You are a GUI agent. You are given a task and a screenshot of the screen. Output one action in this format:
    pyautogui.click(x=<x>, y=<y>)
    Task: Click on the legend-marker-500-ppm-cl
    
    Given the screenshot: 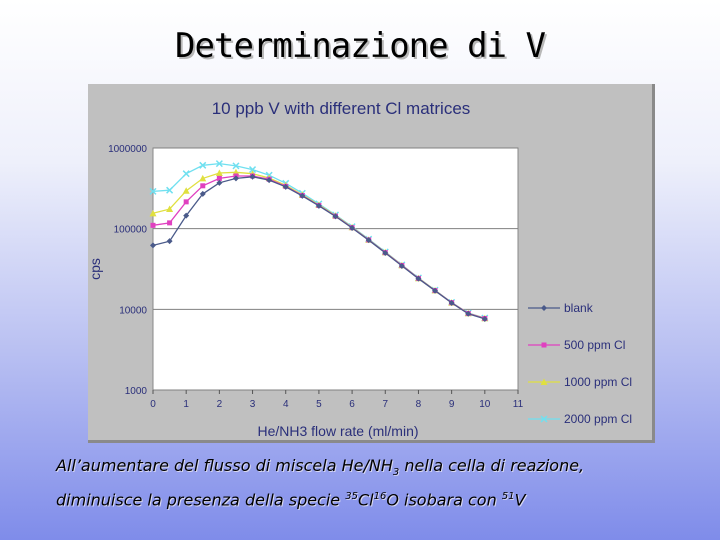 What is the action you would take?
    pyautogui.click(x=544, y=345)
    